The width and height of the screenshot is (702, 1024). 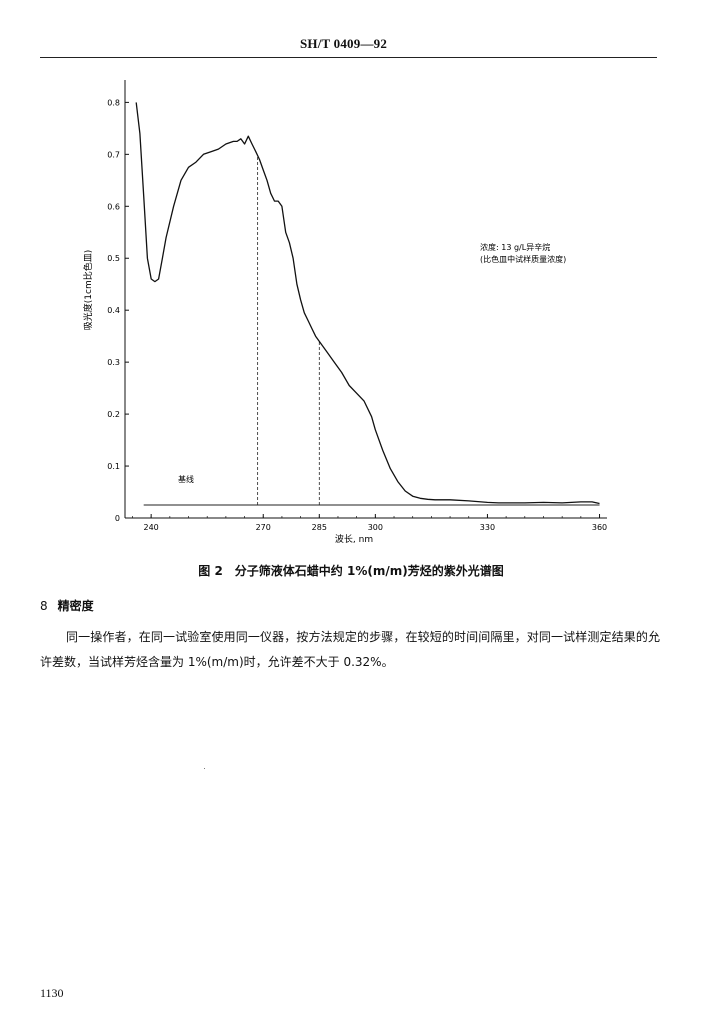 I want to click on y-axis-label: 吸光度(1cm比色皿), so click(x=88, y=290).